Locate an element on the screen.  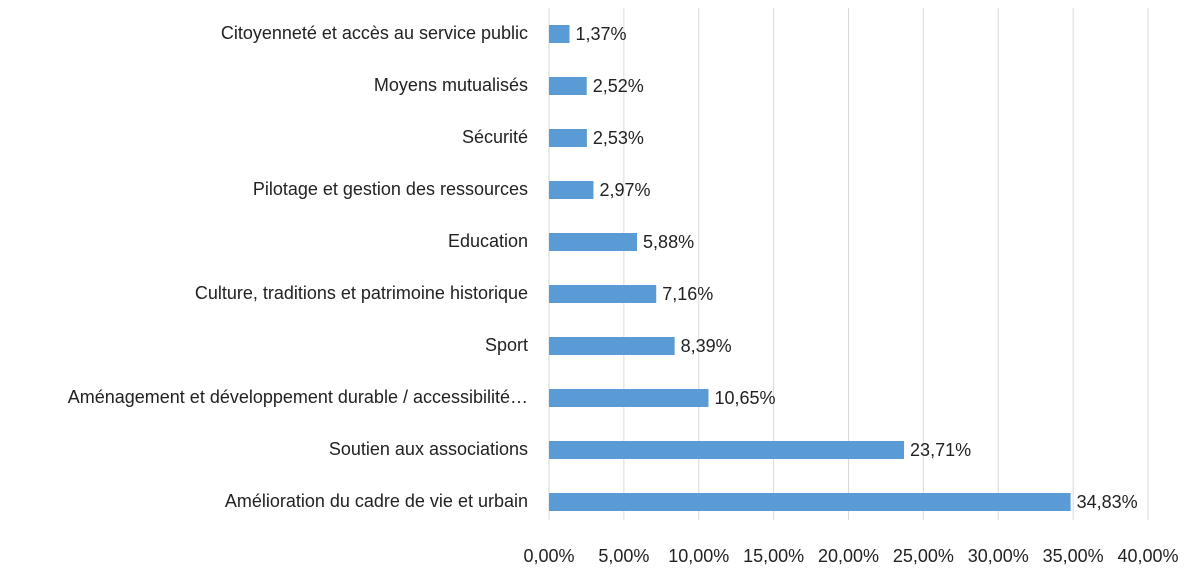
x-tick-label: 25,00% is located at coordinates (923, 556).